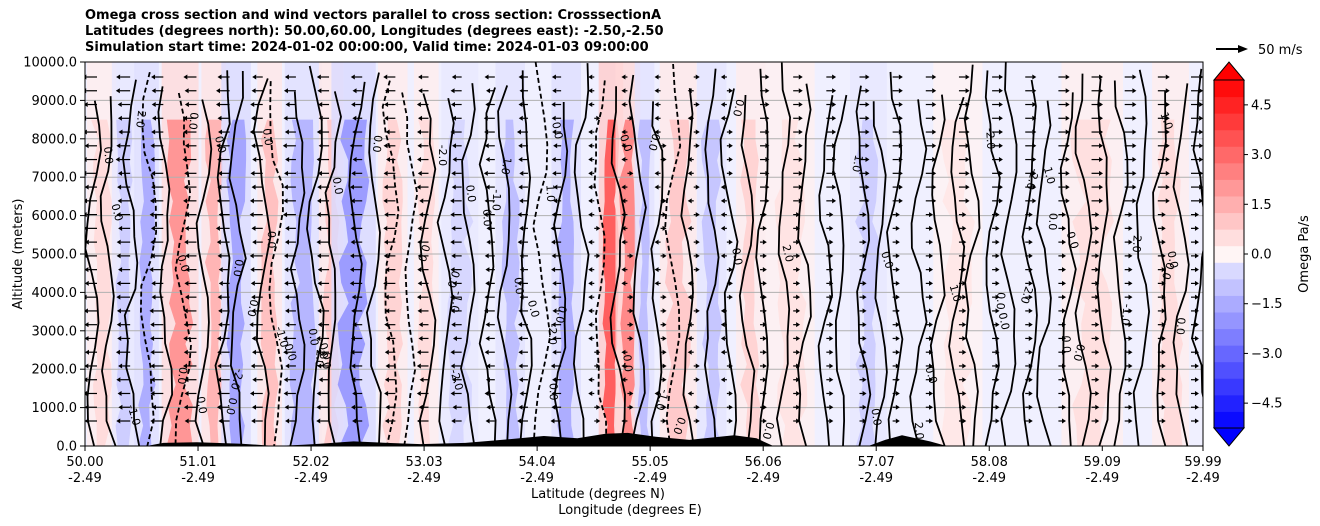 The width and height of the screenshot is (1320, 526). I want to click on omega-core, so click(511, 282).